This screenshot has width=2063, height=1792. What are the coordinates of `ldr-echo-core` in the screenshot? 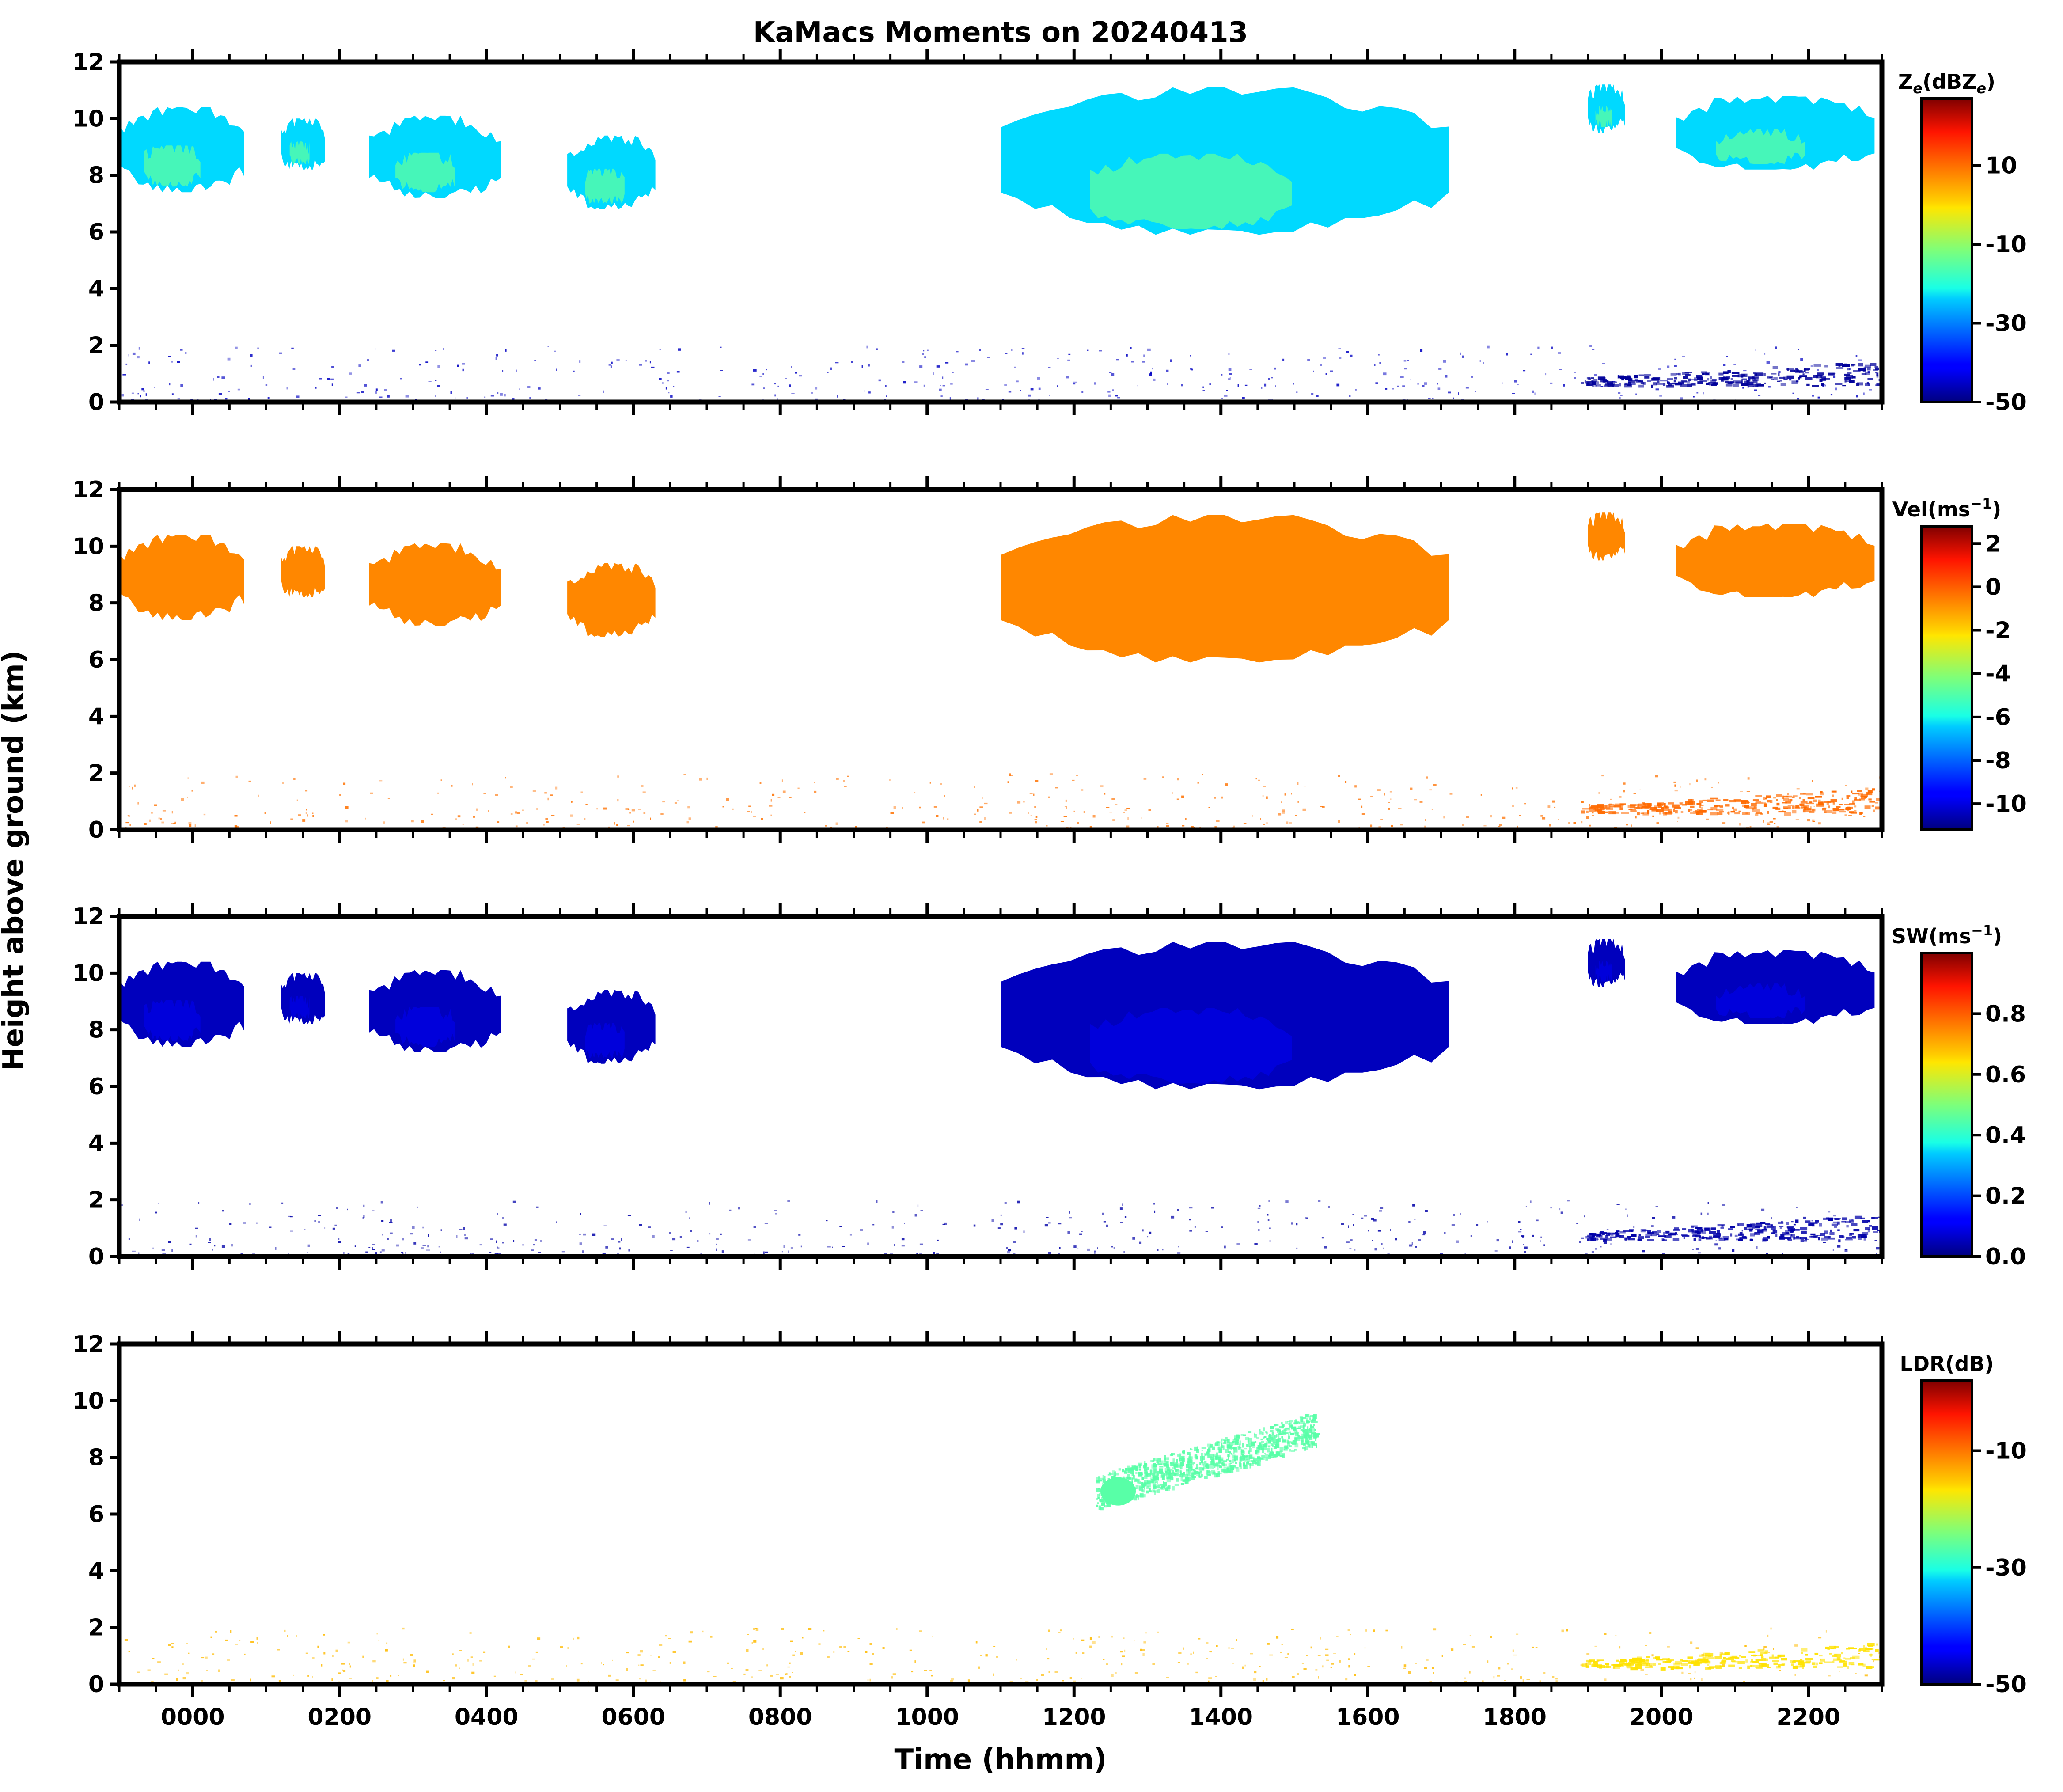 It's located at (1118, 1491).